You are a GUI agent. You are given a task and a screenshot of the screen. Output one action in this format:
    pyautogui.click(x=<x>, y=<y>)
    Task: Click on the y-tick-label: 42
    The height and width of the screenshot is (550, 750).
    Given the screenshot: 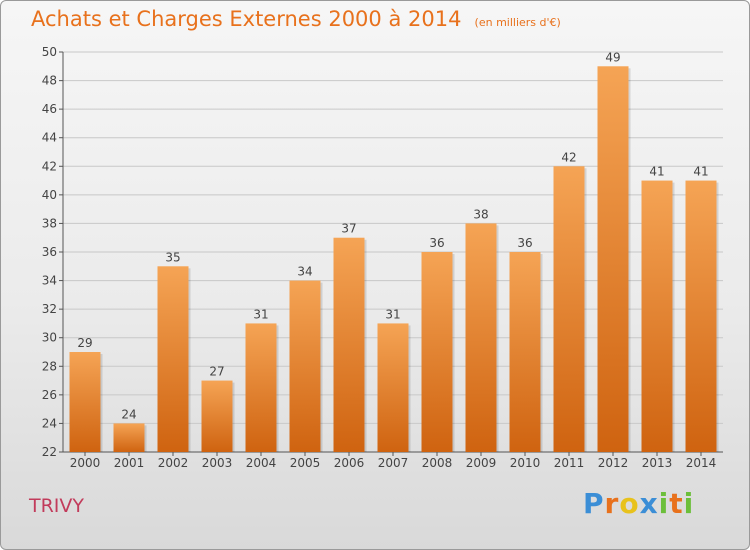 What is the action you would take?
    pyautogui.click(x=49, y=166)
    